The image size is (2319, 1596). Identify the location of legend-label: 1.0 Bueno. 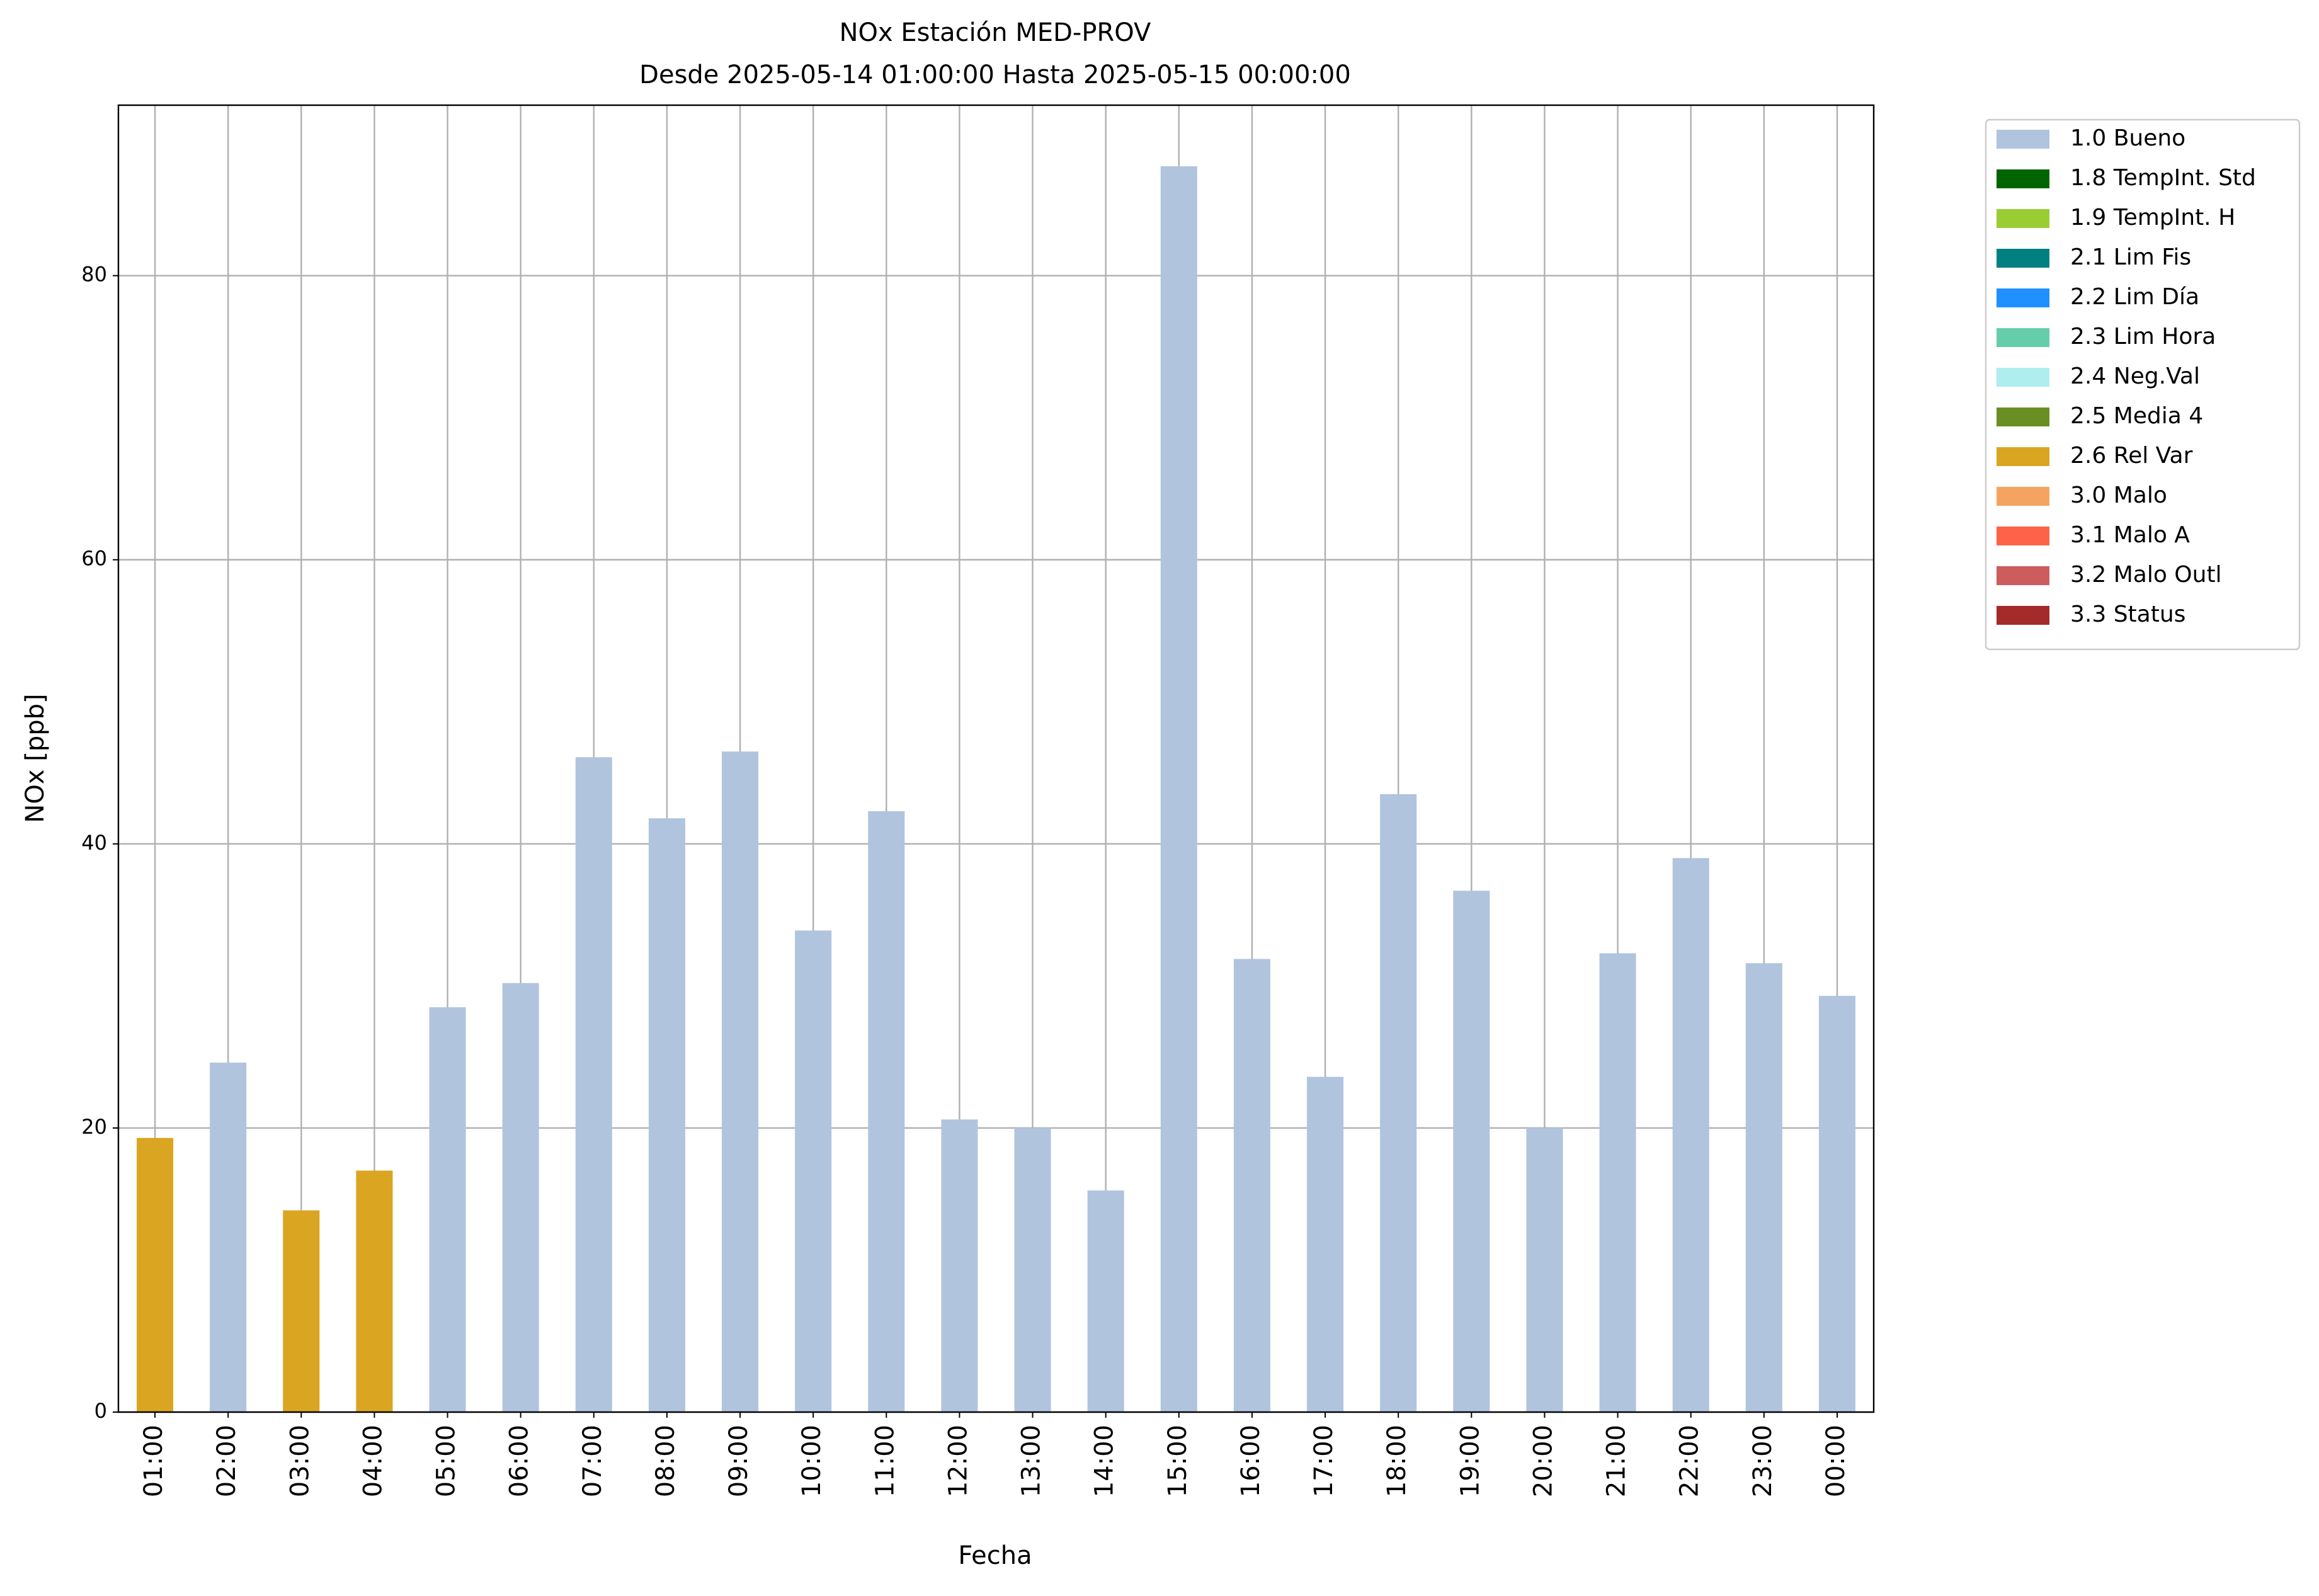
(2127, 138).